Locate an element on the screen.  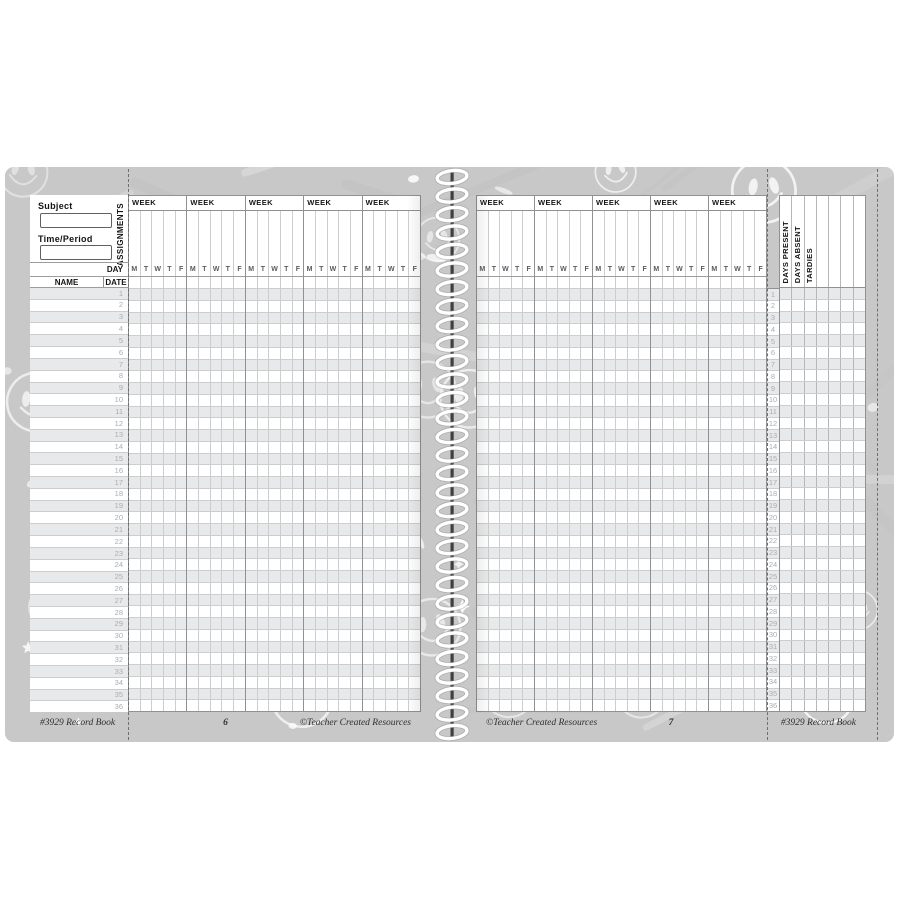
student-row: 35 is located at coordinates (79, 695).